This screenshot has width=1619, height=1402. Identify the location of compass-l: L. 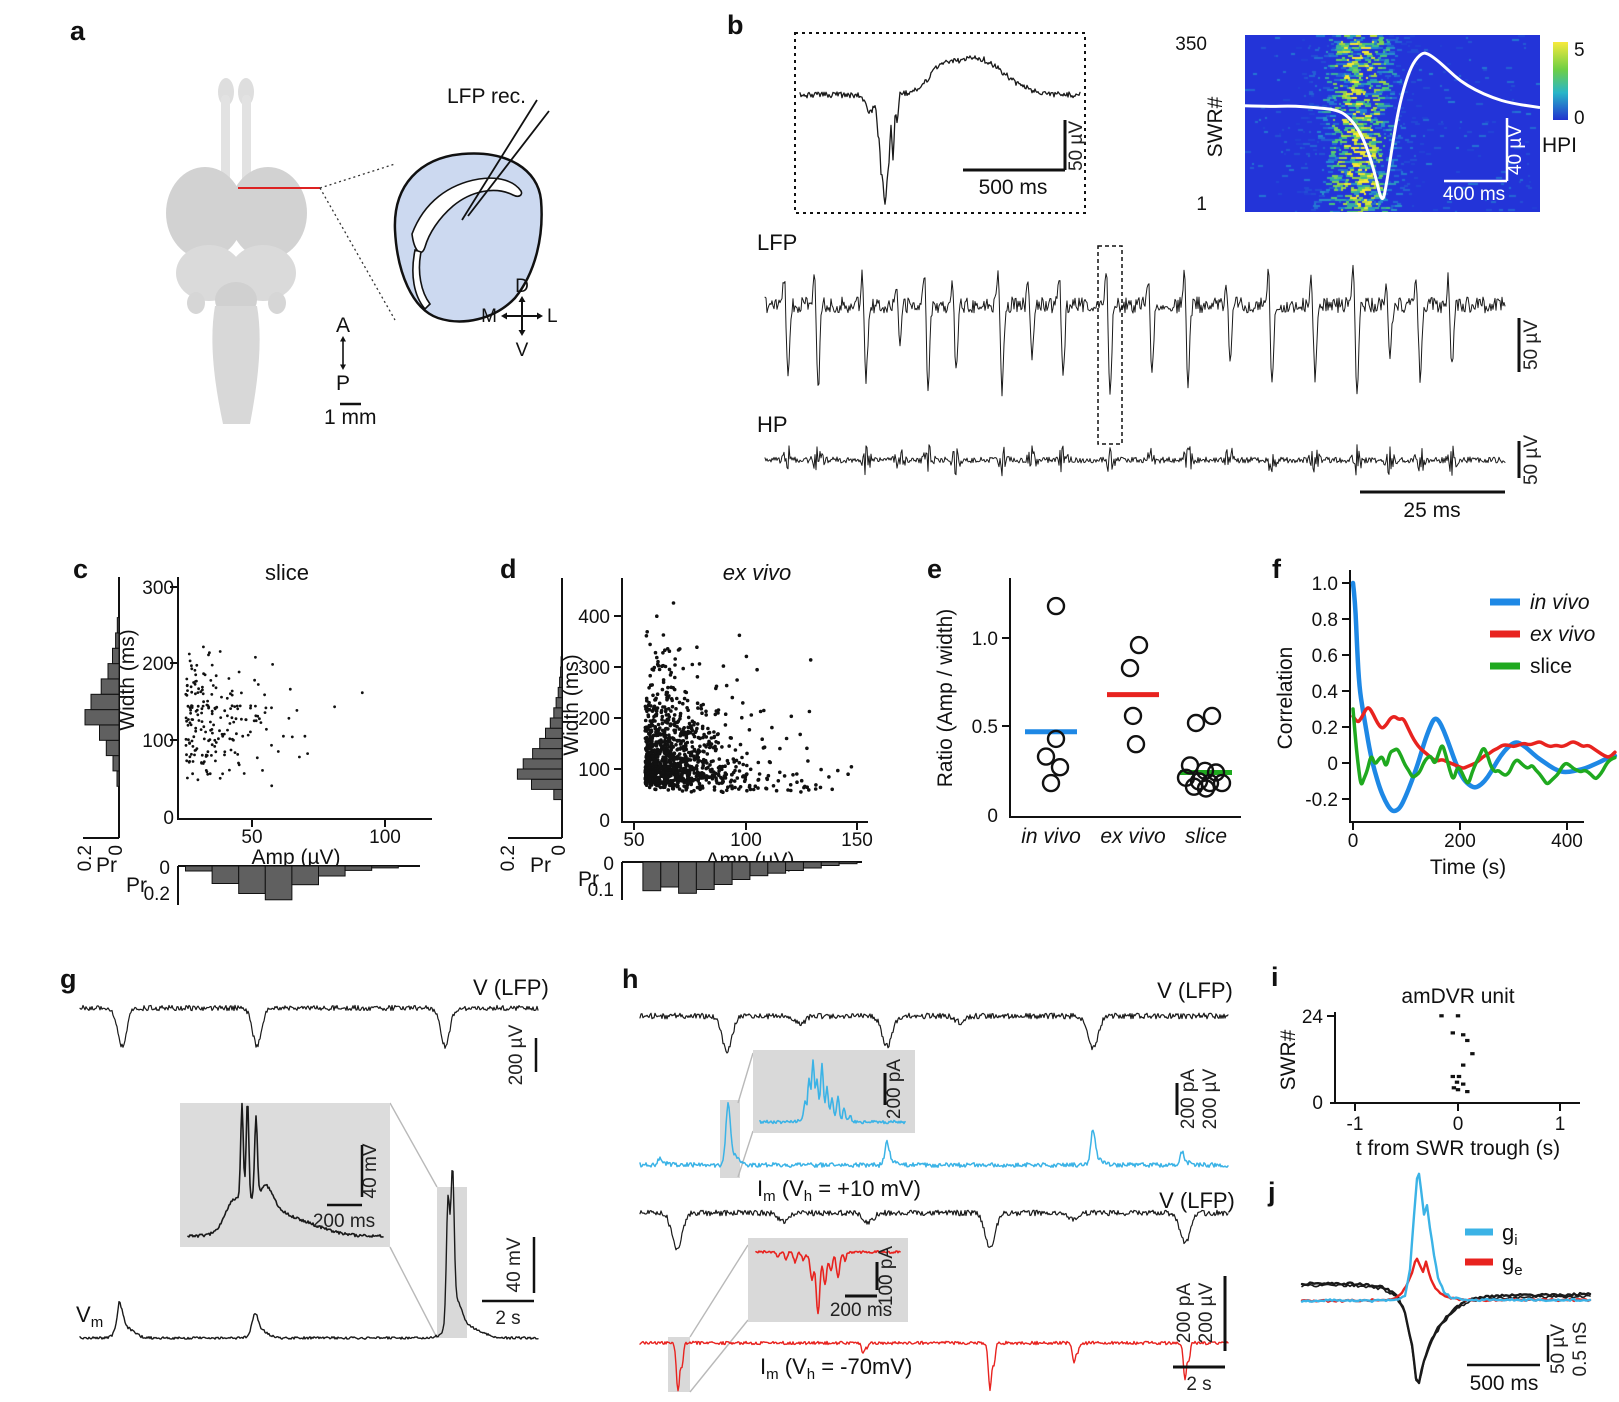
(552, 316).